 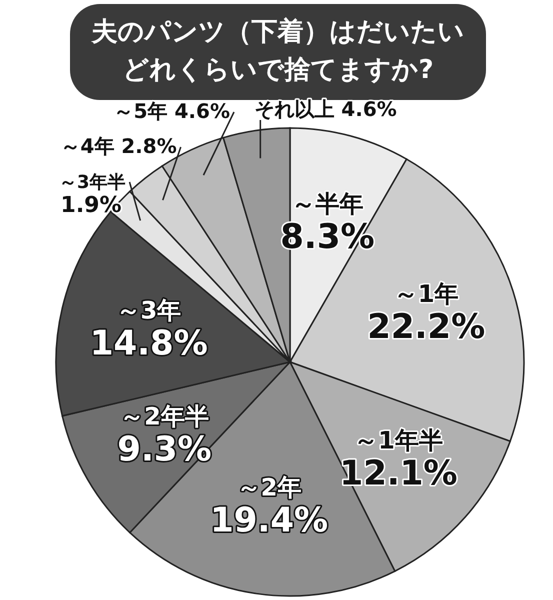 I want to click on slice-label: ～5年 4.6%, so click(x=172, y=111).